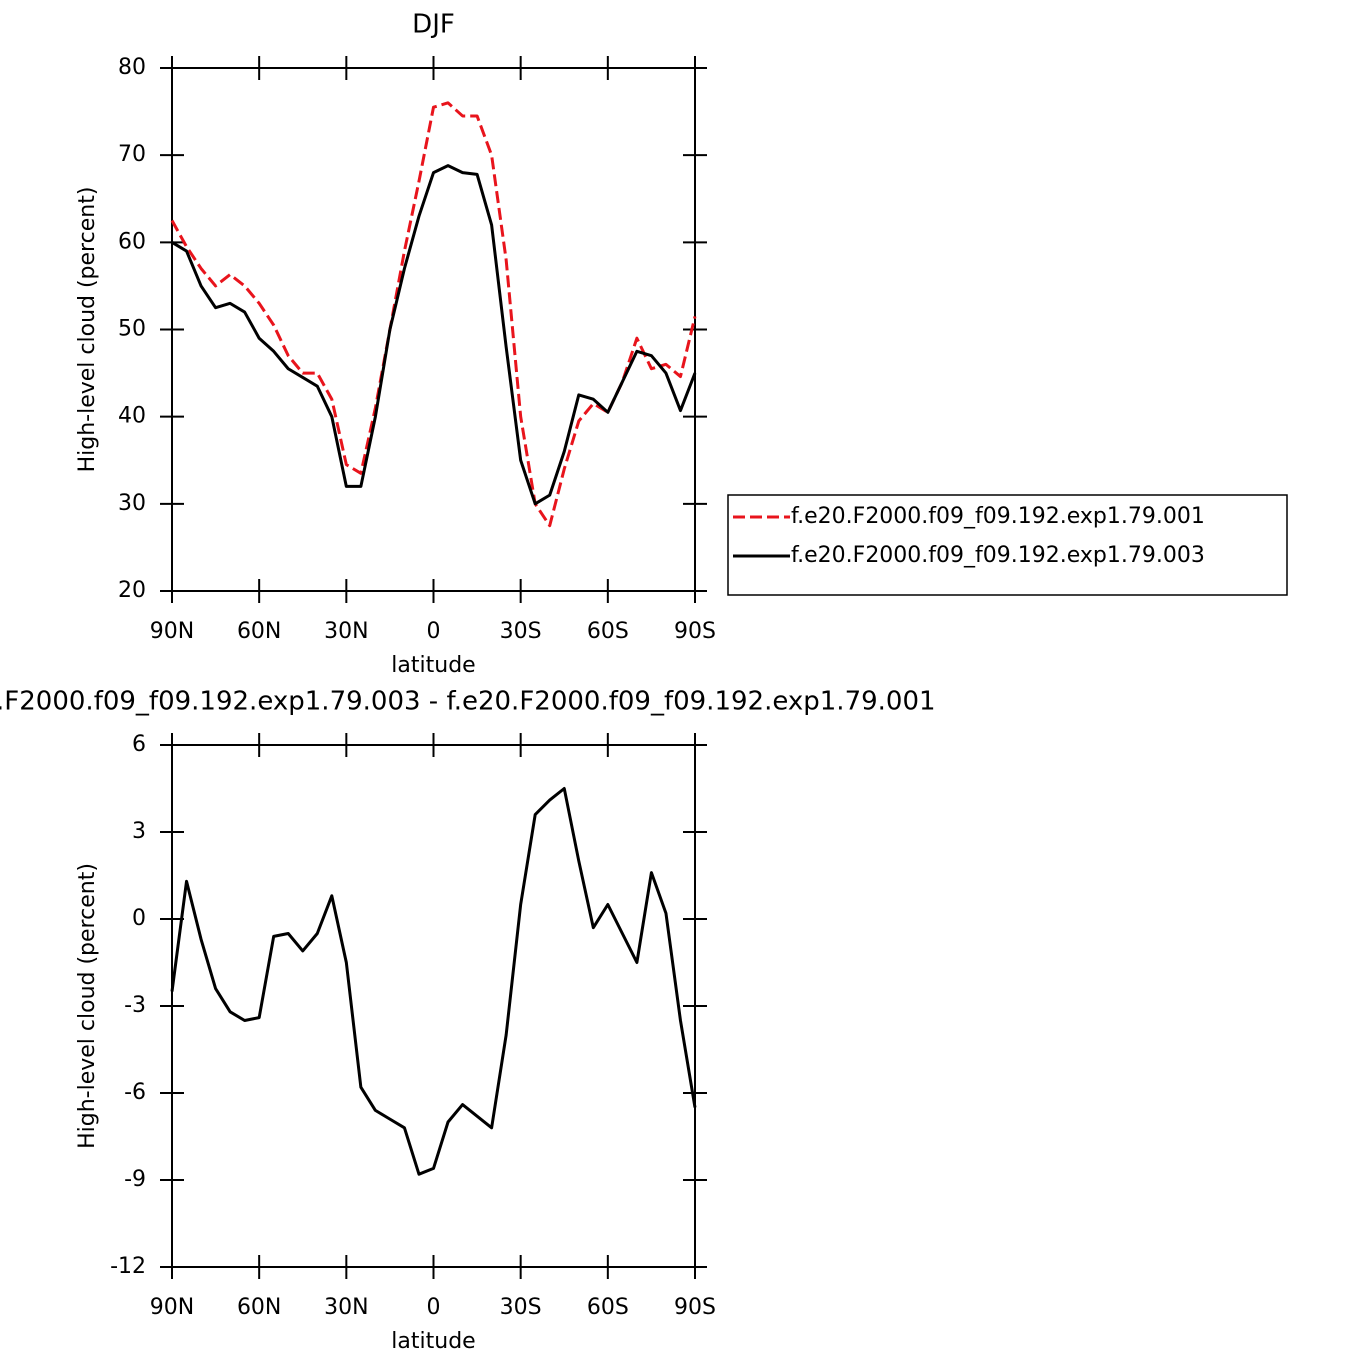  Describe the element at coordinates (132, 154) in the screenshot. I see `y-tick-label: 70` at that location.